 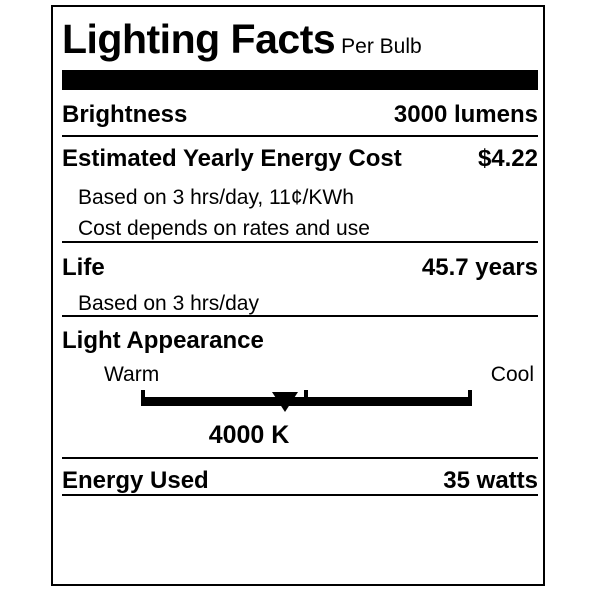 I want to click on label-title-row: Lighting Facts Per Bulb, so click(x=300, y=39).